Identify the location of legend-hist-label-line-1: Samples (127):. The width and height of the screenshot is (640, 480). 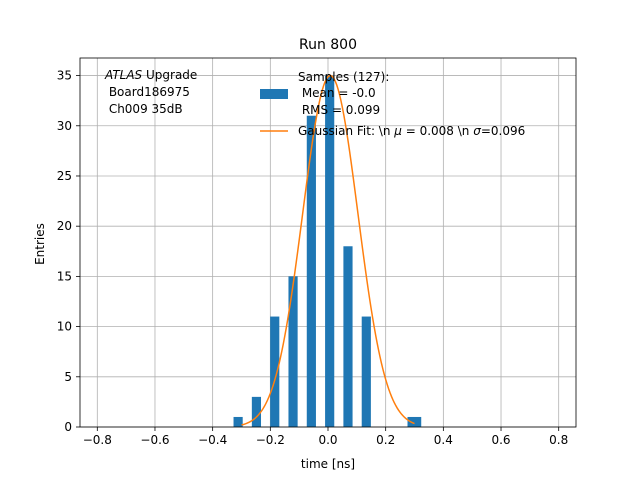
(343, 77).